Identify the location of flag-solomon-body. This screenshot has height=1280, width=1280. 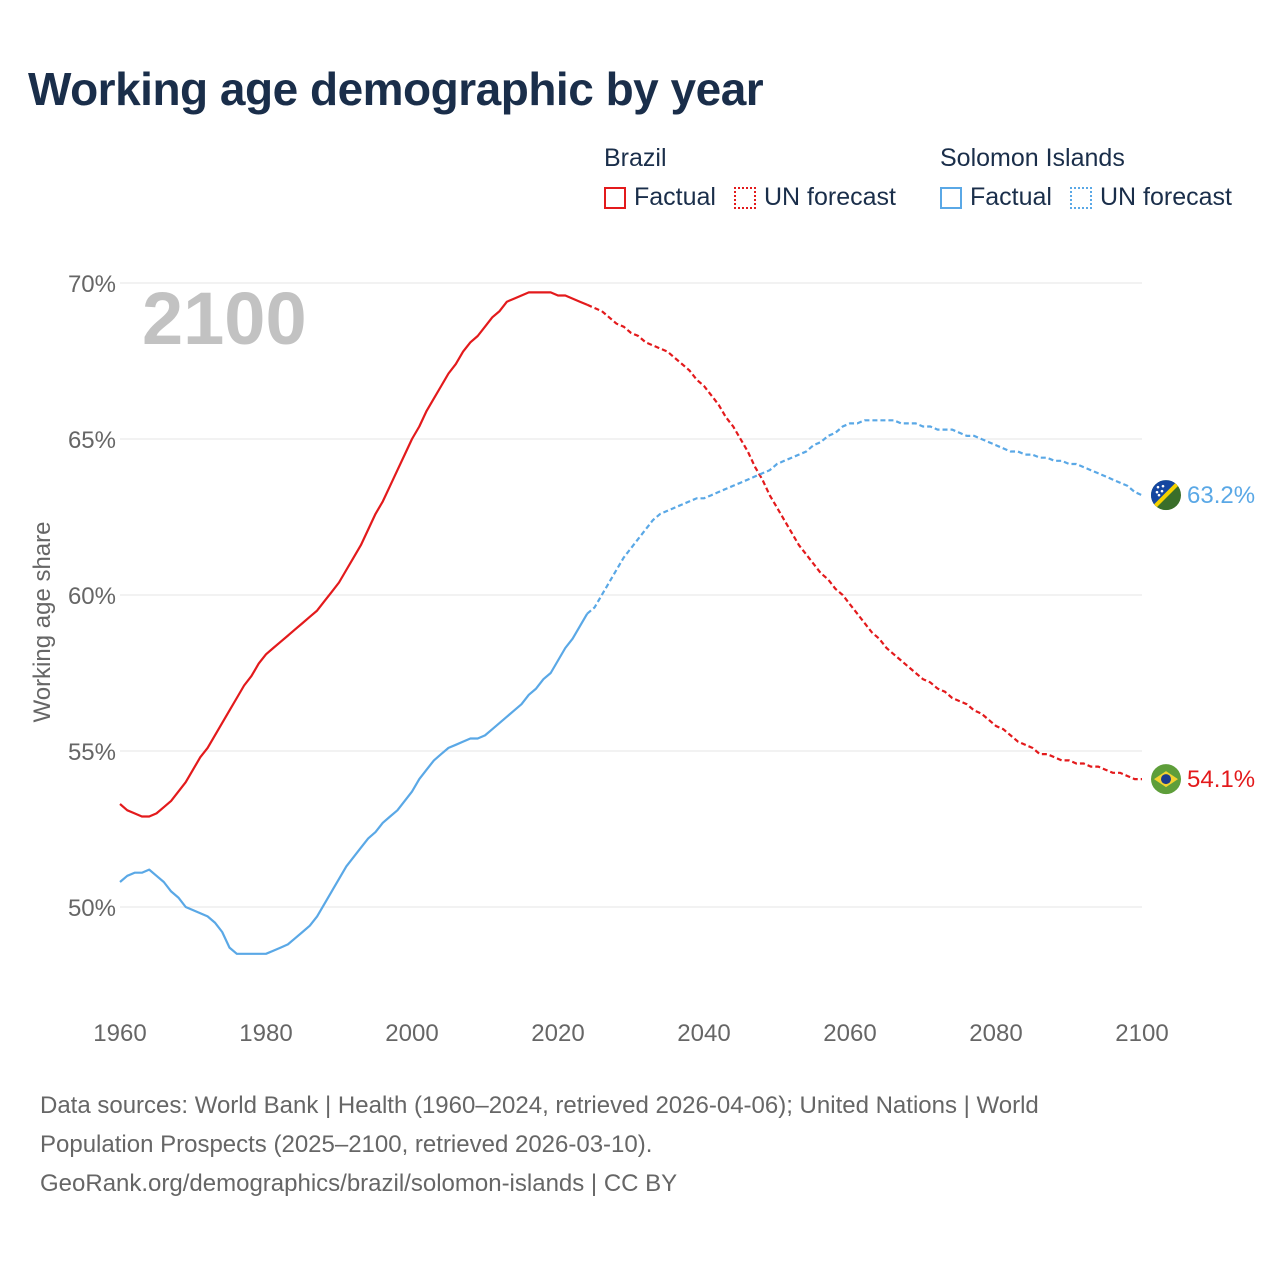
(1166, 495).